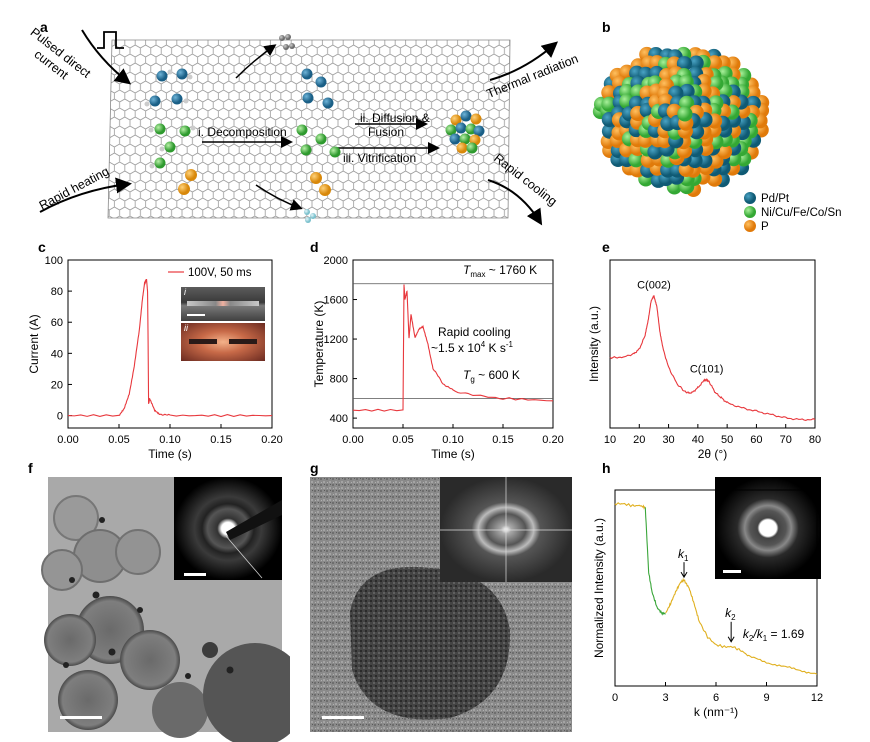 This screenshot has width=870, height=742. I want to click on y-tick-label: 2000, so click(336, 261).